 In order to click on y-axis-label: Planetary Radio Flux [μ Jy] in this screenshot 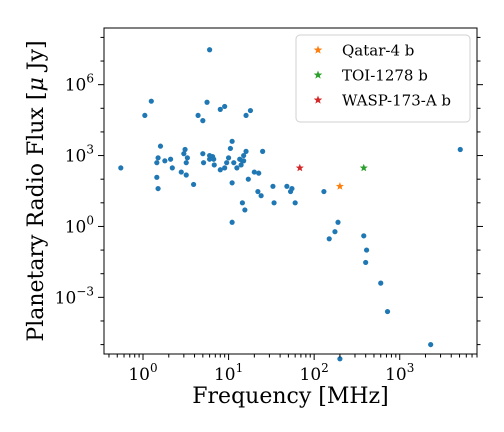, I will do `click(36, 190)`.